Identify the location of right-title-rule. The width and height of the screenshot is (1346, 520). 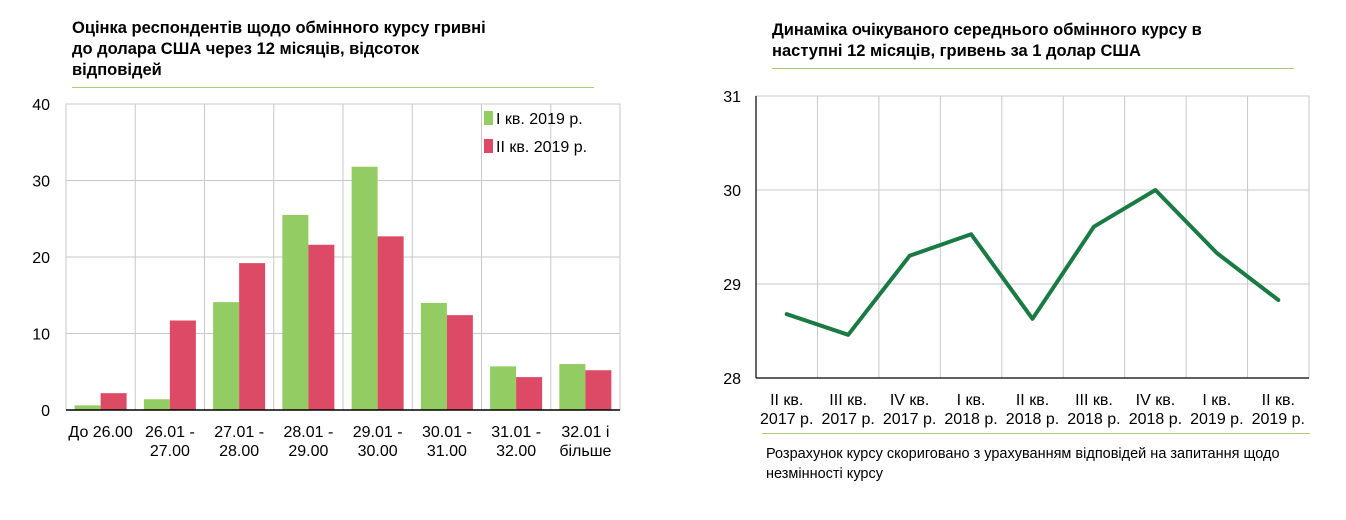
(1033, 68).